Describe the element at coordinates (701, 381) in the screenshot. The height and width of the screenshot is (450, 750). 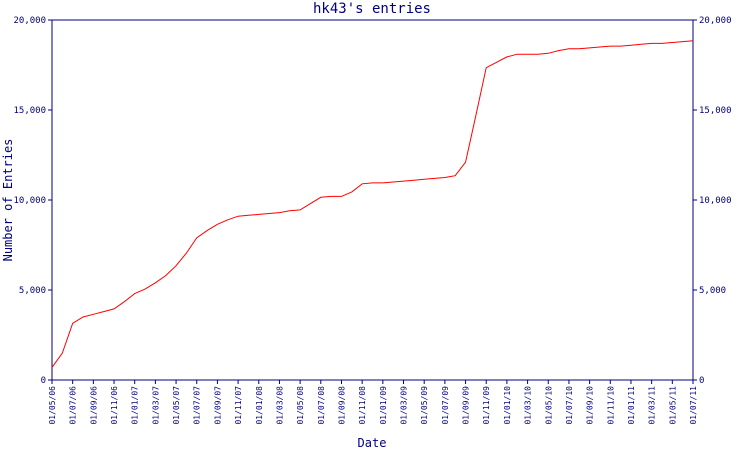
I see `y2-tick-label: 0` at that location.